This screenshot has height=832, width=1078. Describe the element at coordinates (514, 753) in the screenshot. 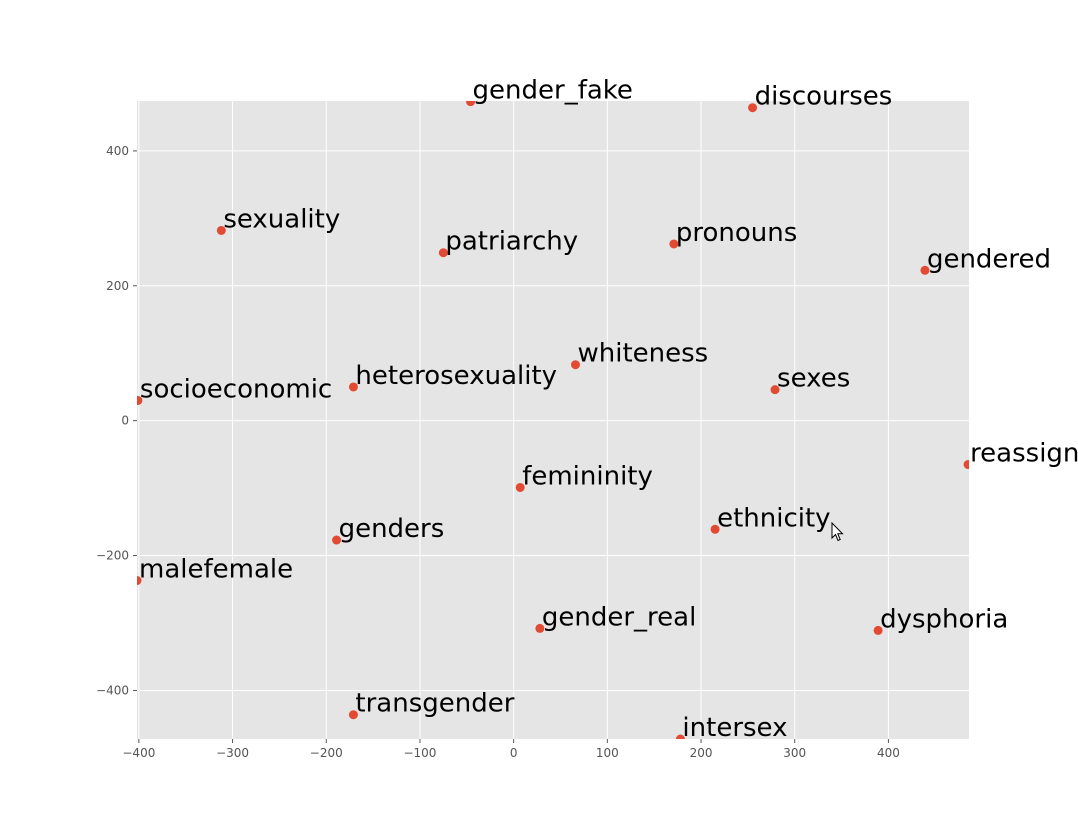

I see `x-tick-label: 0` at that location.